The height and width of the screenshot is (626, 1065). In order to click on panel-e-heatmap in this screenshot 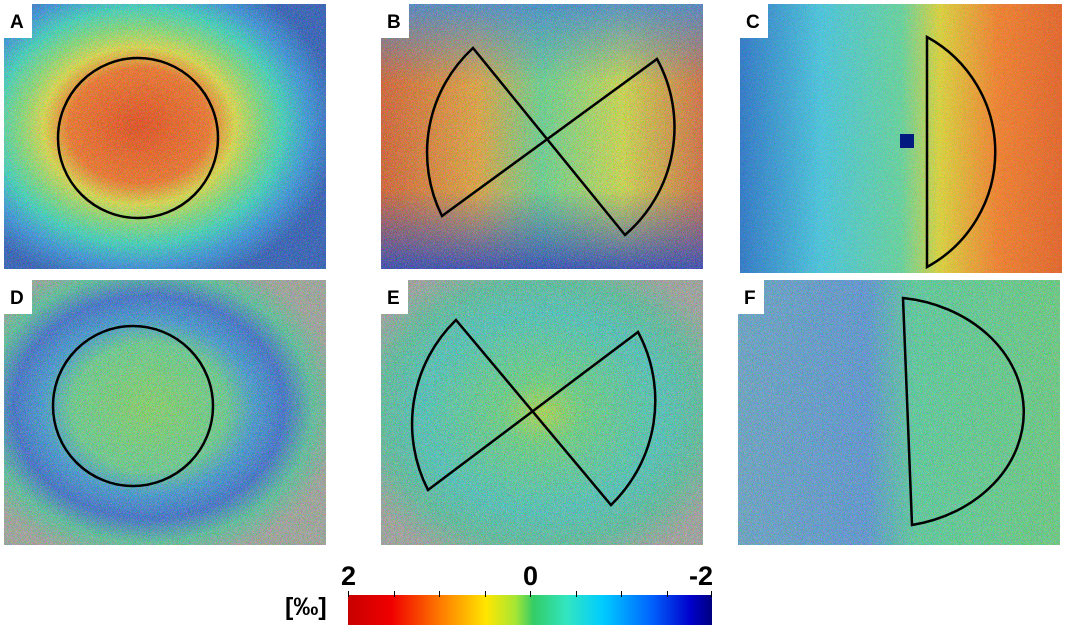, I will do `click(542, 412)`.